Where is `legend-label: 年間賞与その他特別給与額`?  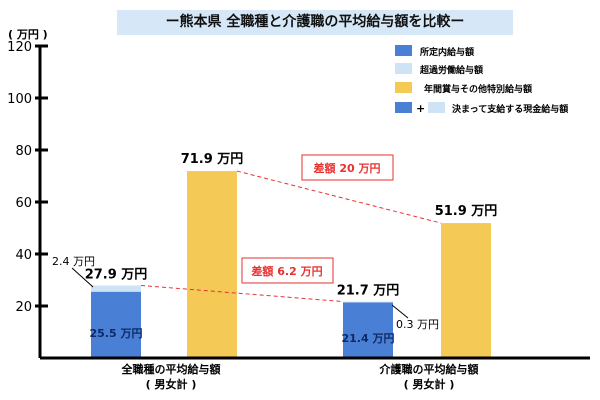
legend-label: 年間賞与その他特別給与額 is located at coordinates (478, 89).